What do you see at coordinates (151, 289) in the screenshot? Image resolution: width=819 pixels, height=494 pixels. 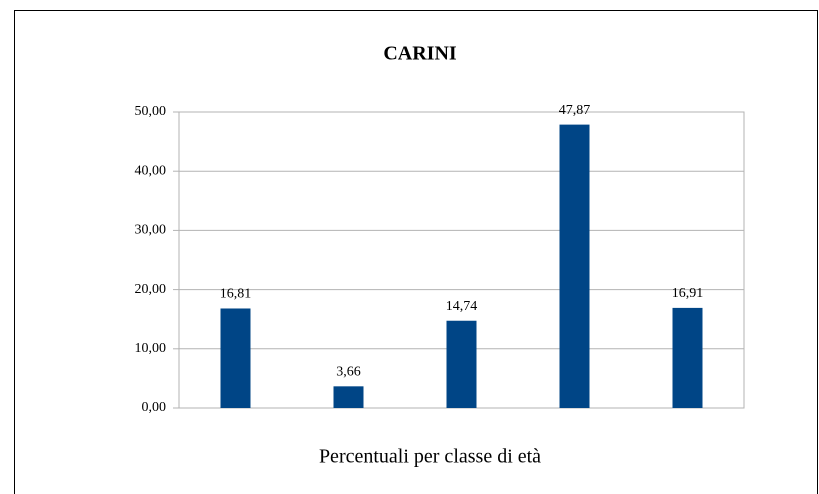 I see `y-tick-label: 20,00` at bounding box center [151, 289].